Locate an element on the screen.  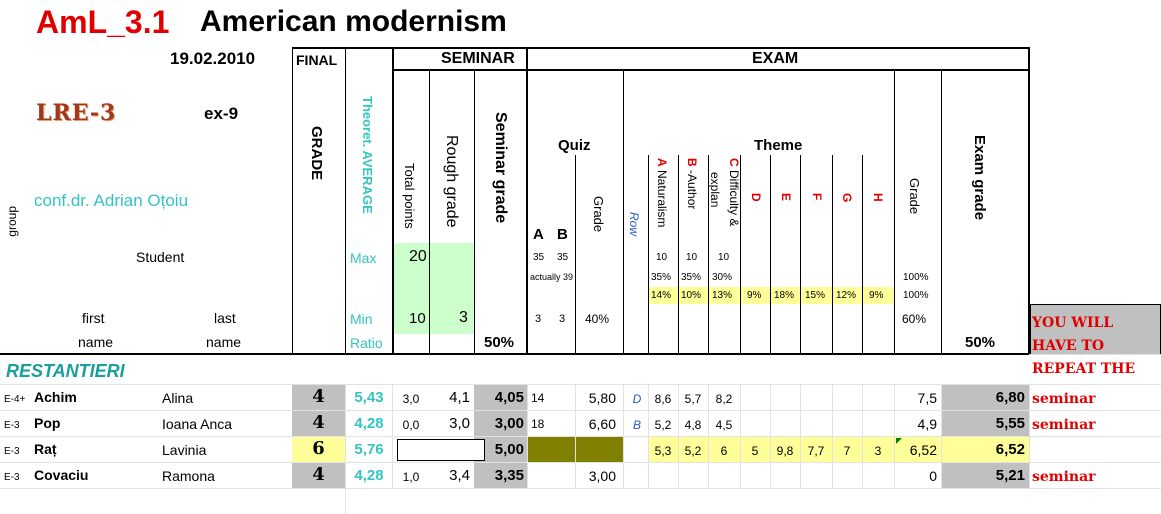
row-exam-grade: 5,55 is located at coordinates (1010, 423).